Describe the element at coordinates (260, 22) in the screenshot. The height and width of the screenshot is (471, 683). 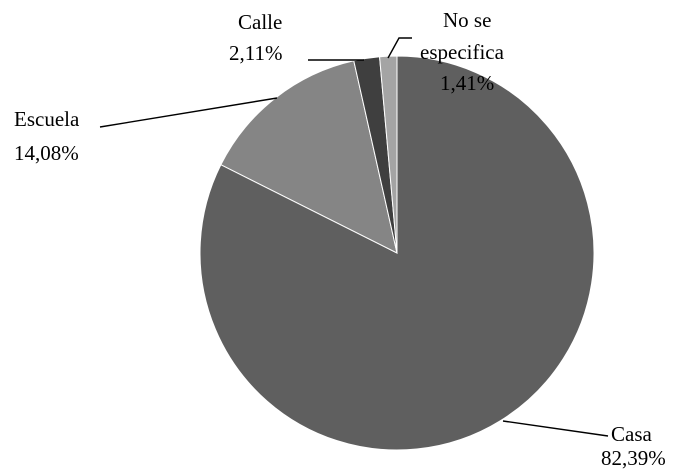
I see `label-calle: Calle` at that location.